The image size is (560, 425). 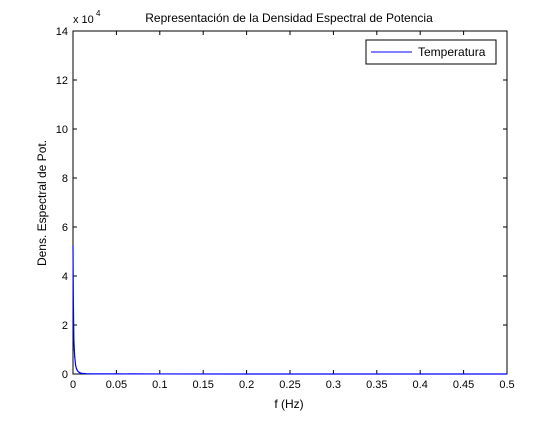 I want to click on y-axis-exponent-power: 4, so click(x=98, y=13).